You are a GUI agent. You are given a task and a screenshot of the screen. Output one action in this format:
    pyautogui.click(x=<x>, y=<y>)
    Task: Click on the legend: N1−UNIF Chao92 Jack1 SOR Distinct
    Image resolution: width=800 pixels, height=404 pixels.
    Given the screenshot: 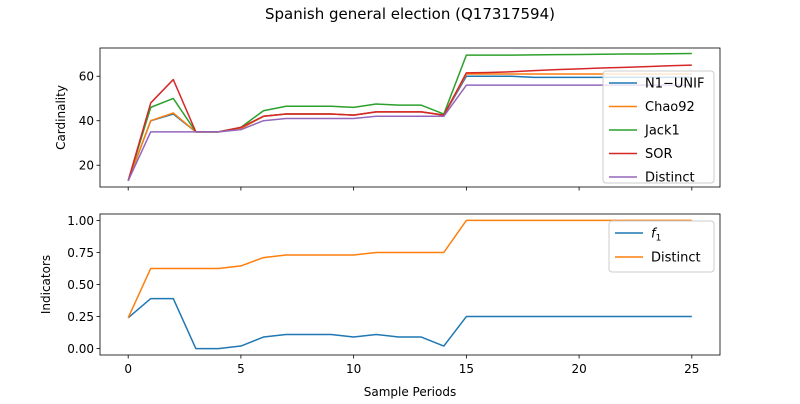 What is the action you would take?
    pyautogui.click(x=658, y=128)
    